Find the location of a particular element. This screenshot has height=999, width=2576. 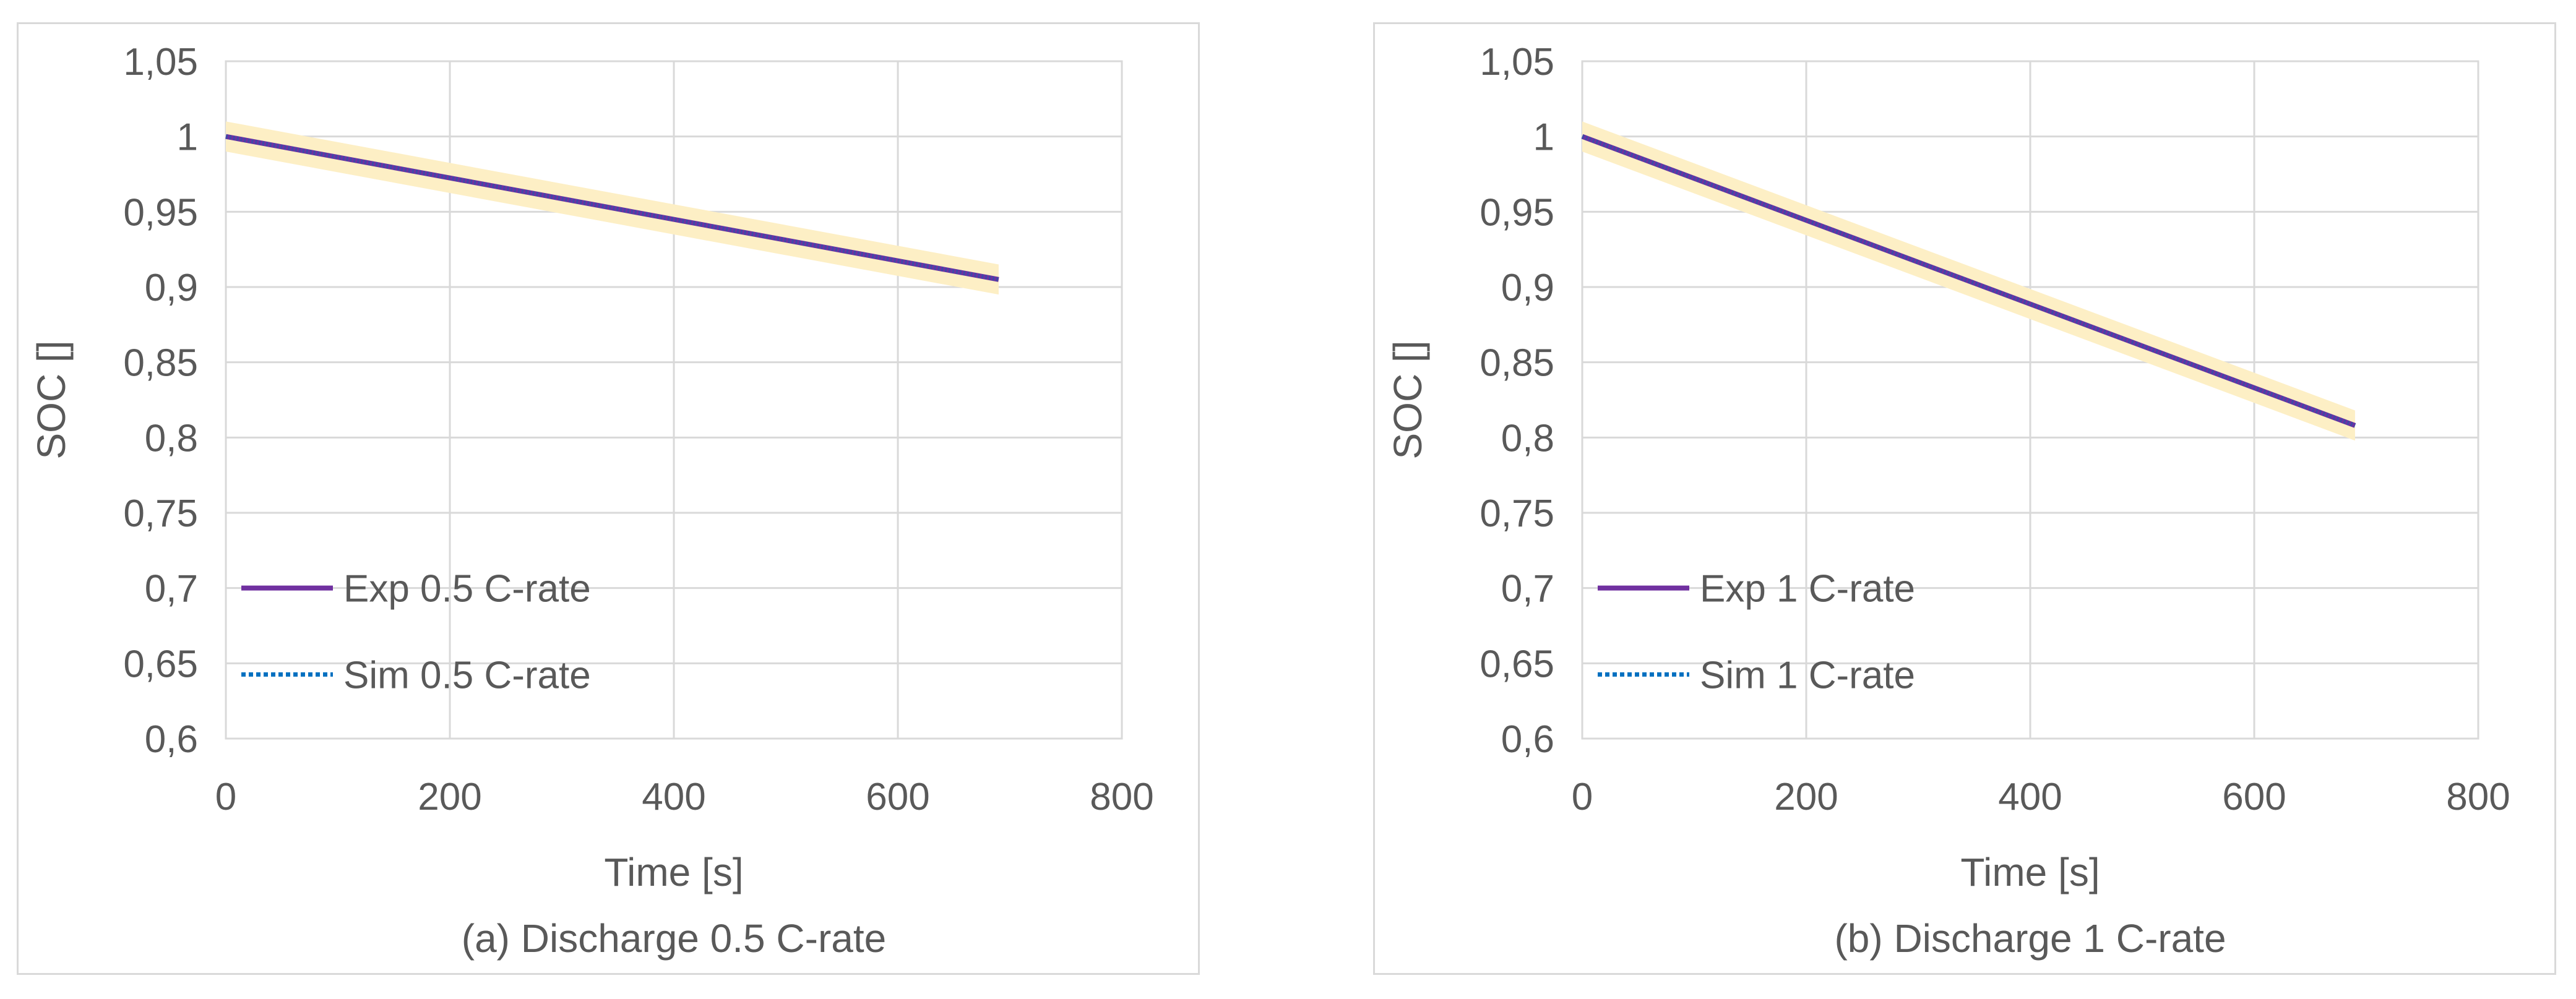

chart-caption: (b) Discharge 1 C-rate is located at coordinates (2030, 938).